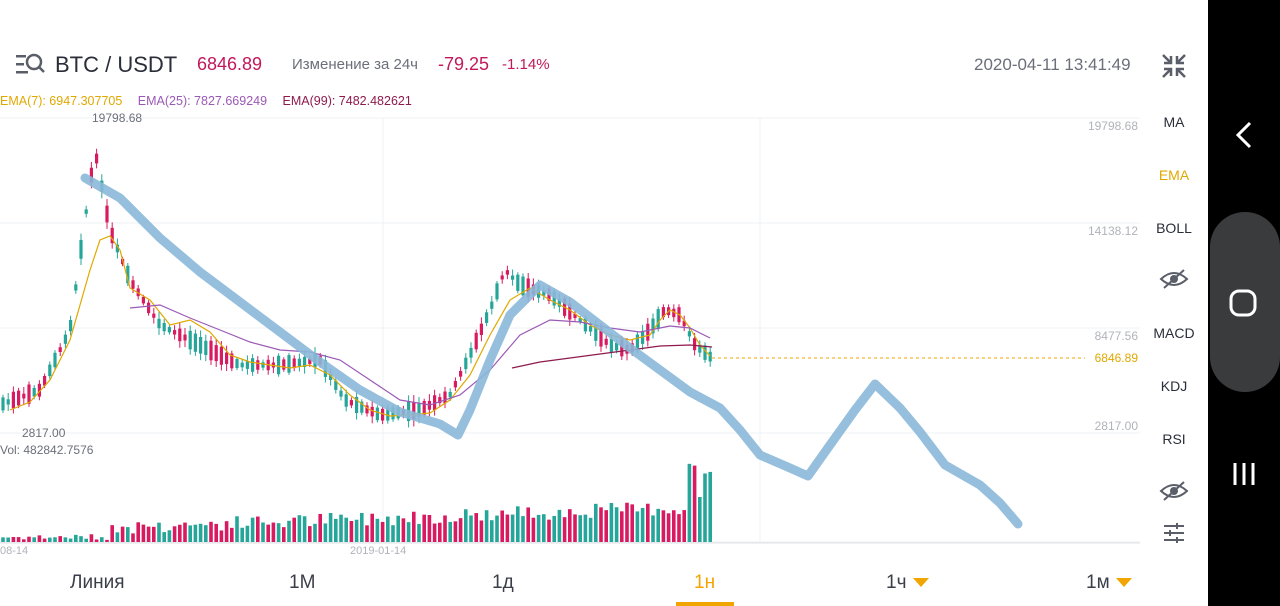  I want to click on indicator-boll: BOLL, so click(1174, 228).